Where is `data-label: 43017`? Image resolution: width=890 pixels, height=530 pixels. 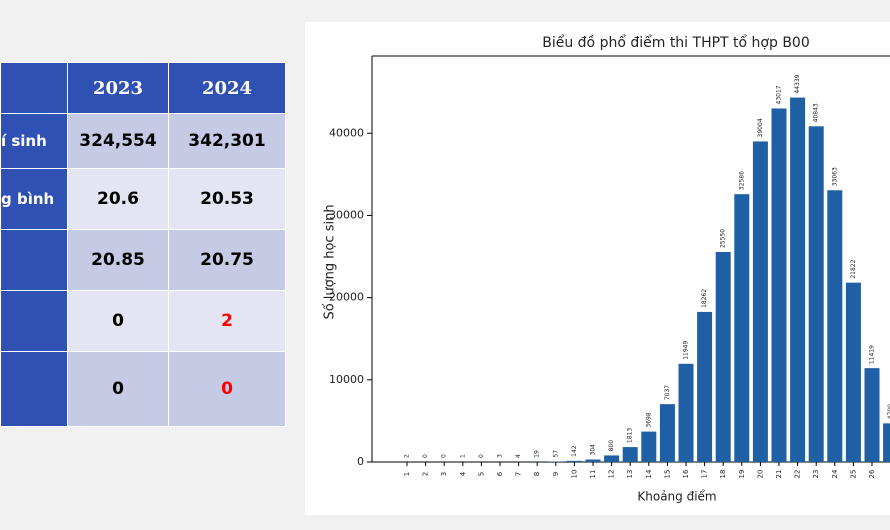 data-label: 43017 is located at coordinates (779, 94).